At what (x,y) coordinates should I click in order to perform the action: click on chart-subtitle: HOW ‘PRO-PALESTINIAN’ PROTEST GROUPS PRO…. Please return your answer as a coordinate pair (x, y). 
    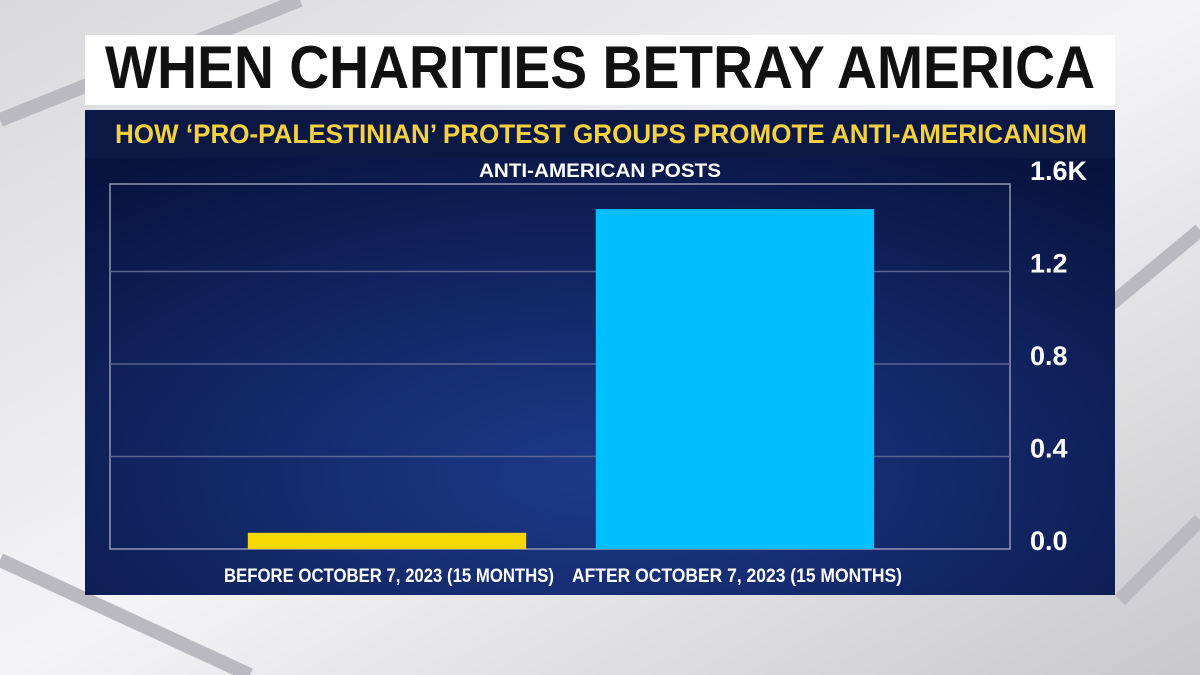
    Looking at the image, I should click on (601, 134).